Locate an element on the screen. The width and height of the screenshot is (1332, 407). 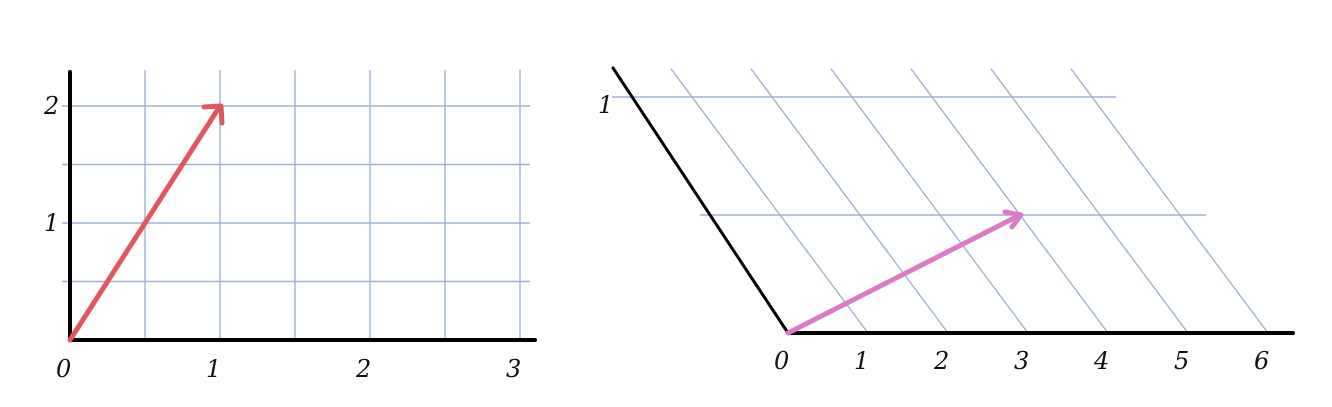
left-x-tick-label: 1 is located at coordinates (213, 369).